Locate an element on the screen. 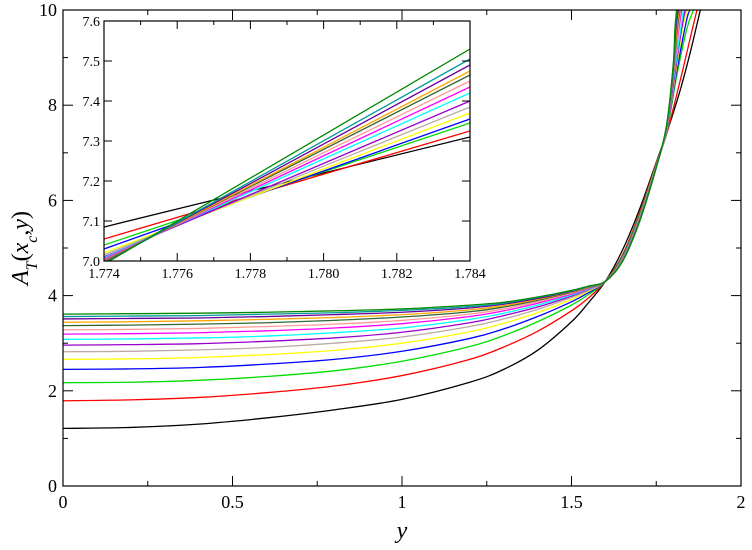  inset-x-tick-label-0: 1.774 is located at coordinates (104, 274).